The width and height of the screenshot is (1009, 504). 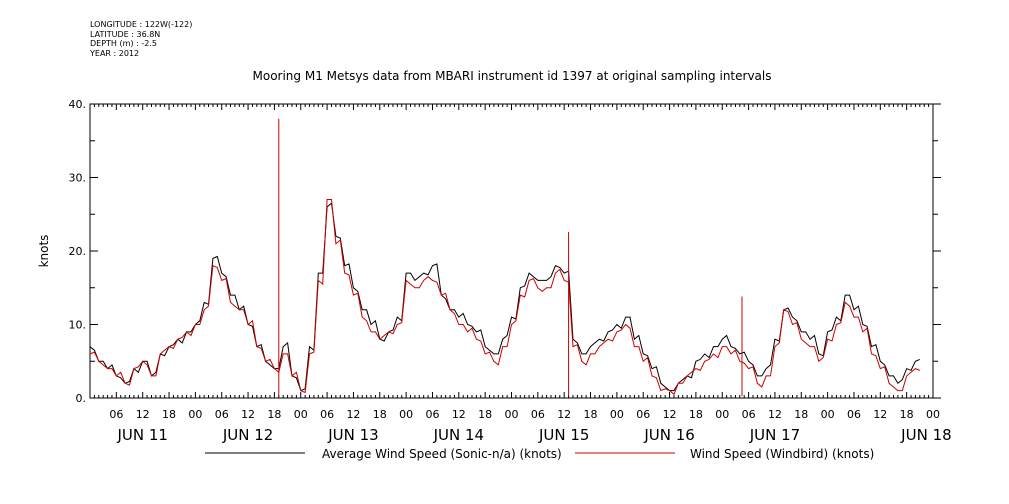 I want to click on x-day-label: JUN 13, so click(x=352, y=435).